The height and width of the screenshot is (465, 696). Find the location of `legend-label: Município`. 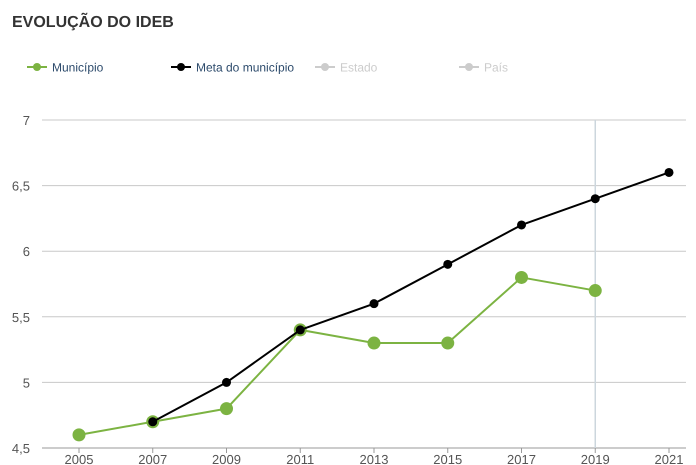

legend-label: Município is located at coordinates (78, 67).